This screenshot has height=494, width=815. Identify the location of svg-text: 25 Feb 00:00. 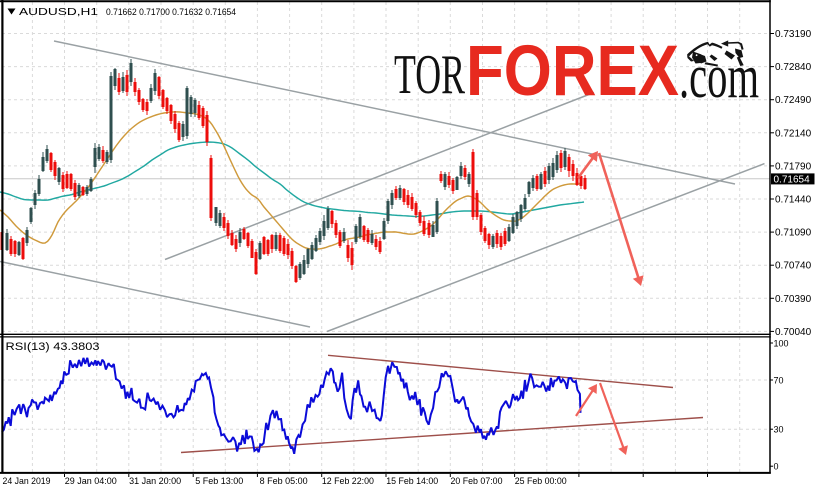
(541, 481).